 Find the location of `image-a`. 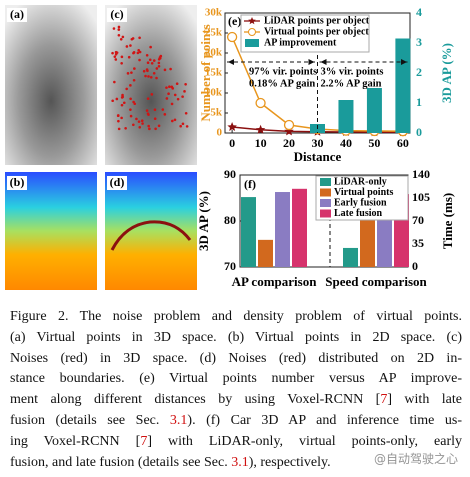

image-a is located at coordinates (51, 85).